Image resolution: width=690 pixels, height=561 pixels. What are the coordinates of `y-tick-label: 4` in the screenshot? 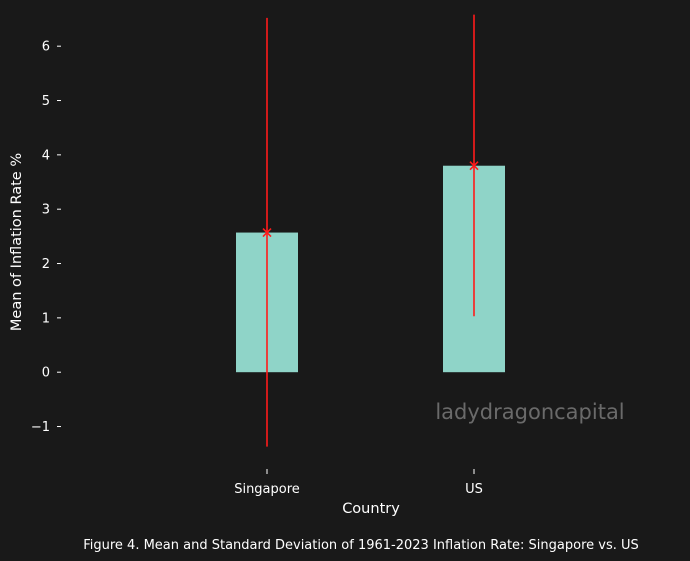 It's located at (46, 155).